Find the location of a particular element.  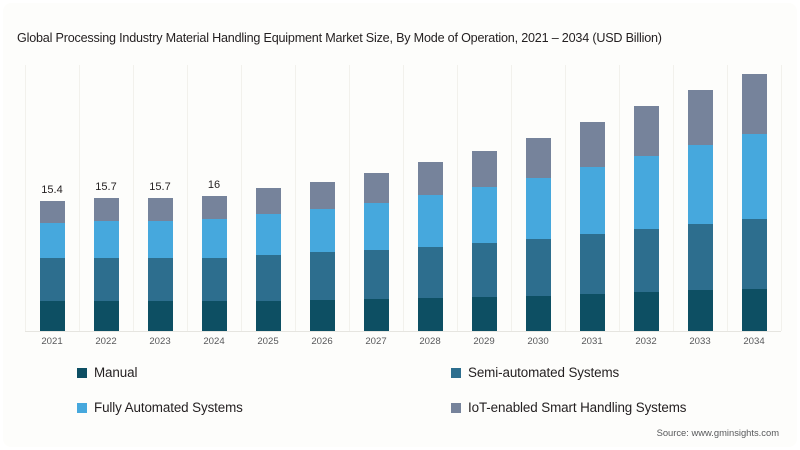

bar-value-label: 15.7 is located at coordinates (160, 187).